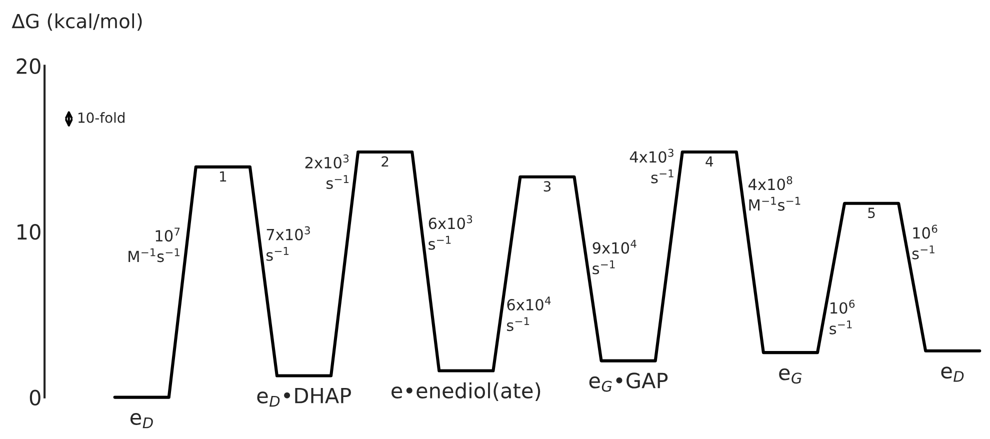 This screenshot has height=439, width=990. Describe the element at coordinates (528, 314) in the screenshot. I see `text: 6x10$^{4}$ s$^{−1}$` at that location.